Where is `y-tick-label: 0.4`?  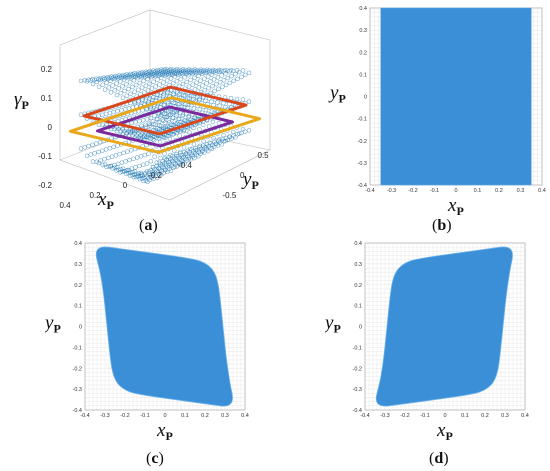
y-tick-label: 0.4 is located at coordinates (363, 9).